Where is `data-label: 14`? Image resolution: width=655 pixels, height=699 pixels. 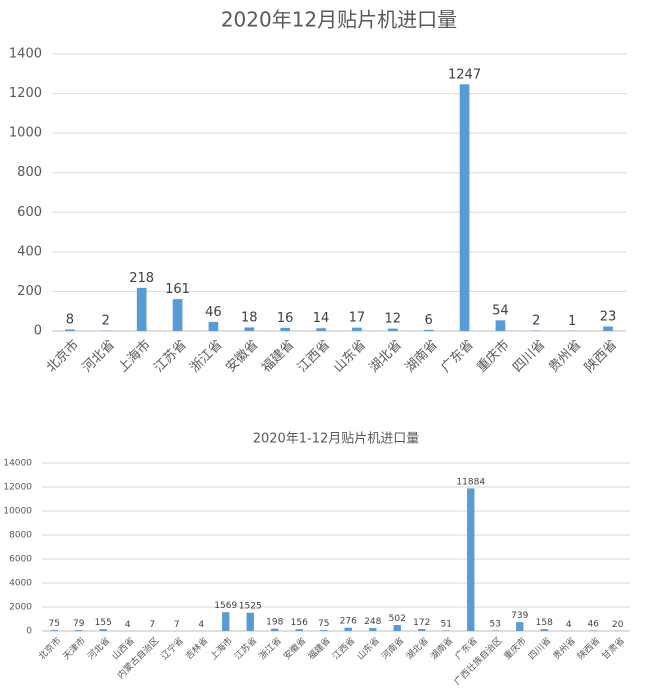 data-label: 14 is located at coordinates (321, 318).